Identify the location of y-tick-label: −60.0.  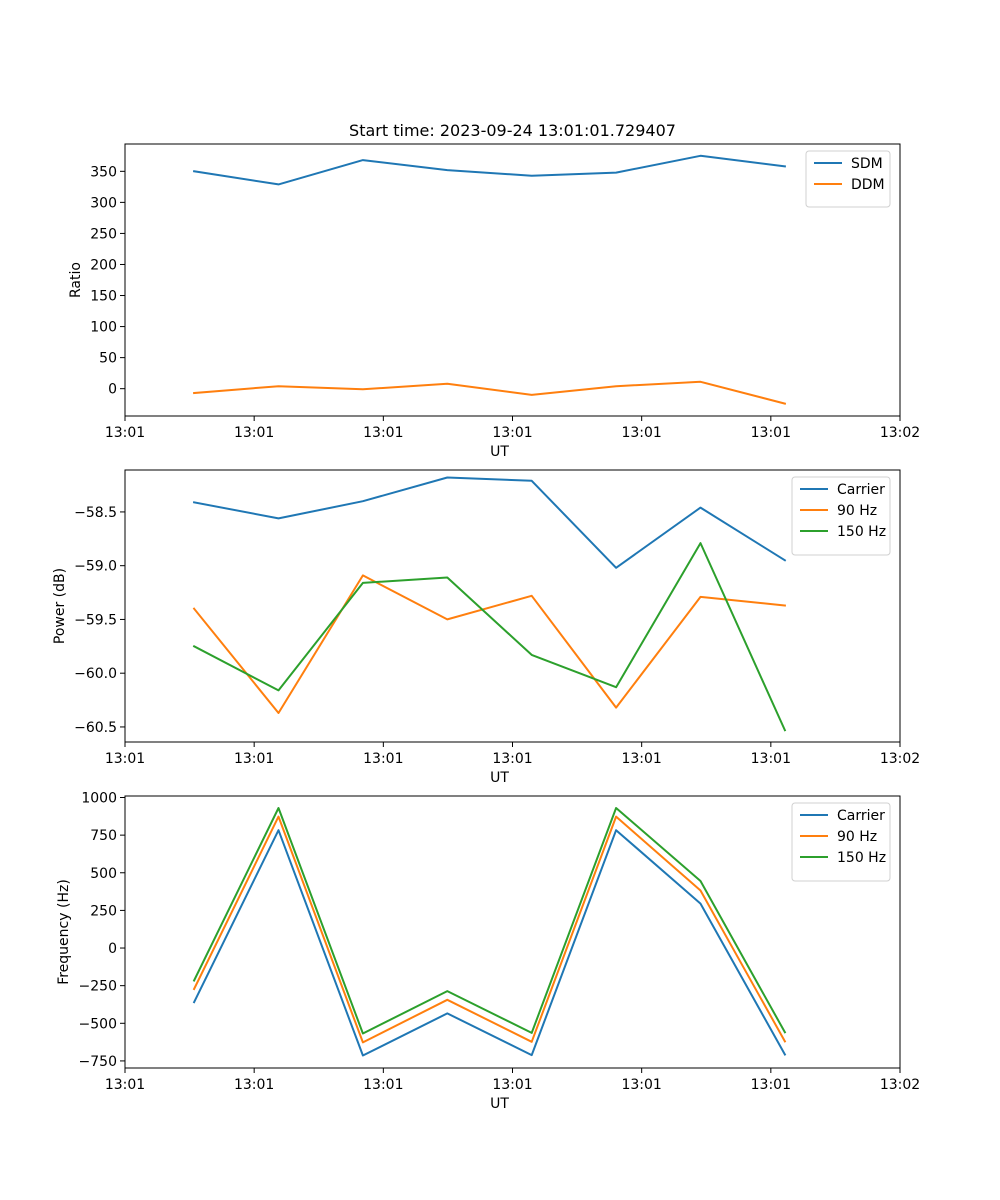
(95, 674).